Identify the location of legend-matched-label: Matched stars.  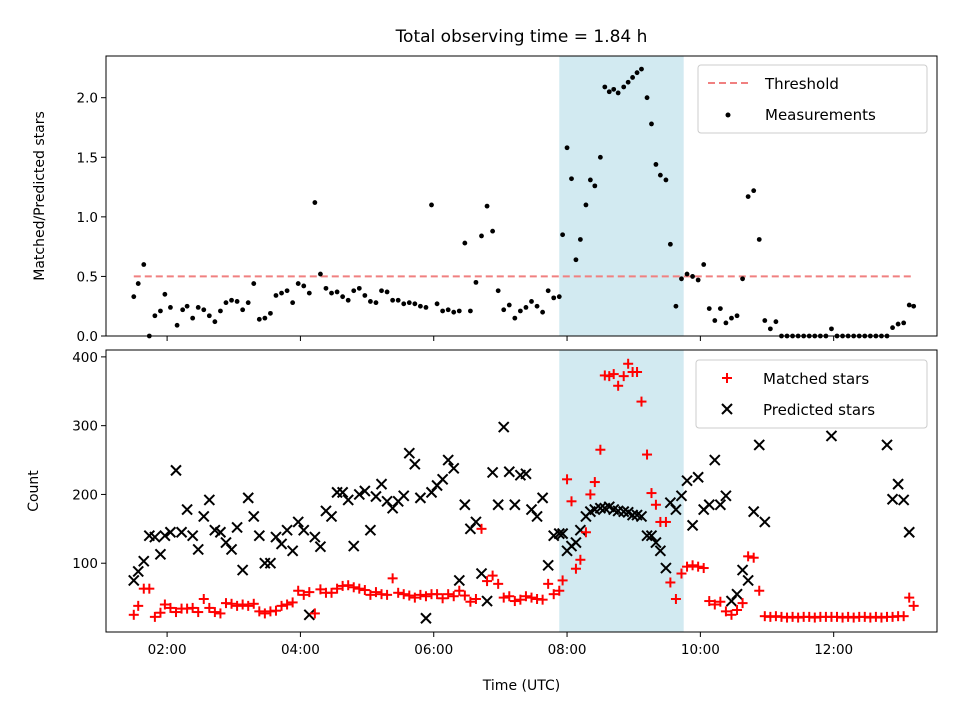
(816, 379).